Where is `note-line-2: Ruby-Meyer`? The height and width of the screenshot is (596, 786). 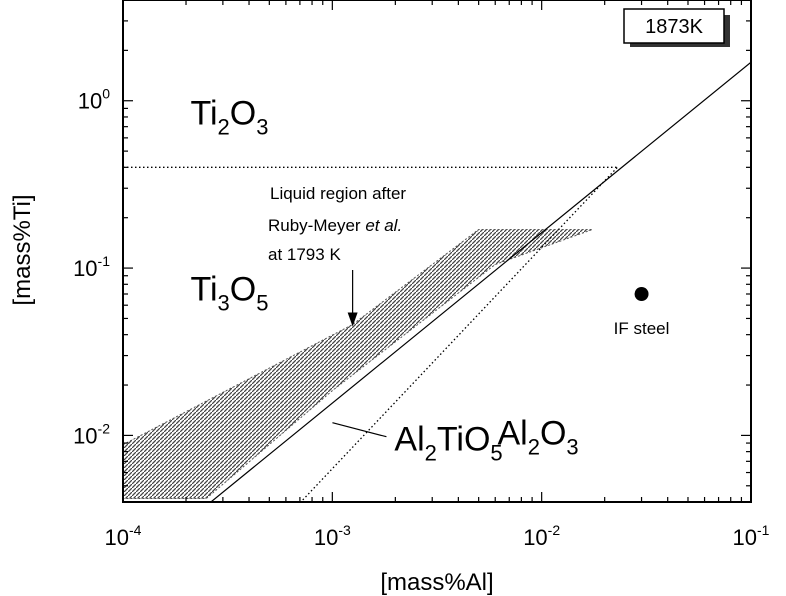 note-line-2: Ruby-Meyer is located at coordinates (316, 225).